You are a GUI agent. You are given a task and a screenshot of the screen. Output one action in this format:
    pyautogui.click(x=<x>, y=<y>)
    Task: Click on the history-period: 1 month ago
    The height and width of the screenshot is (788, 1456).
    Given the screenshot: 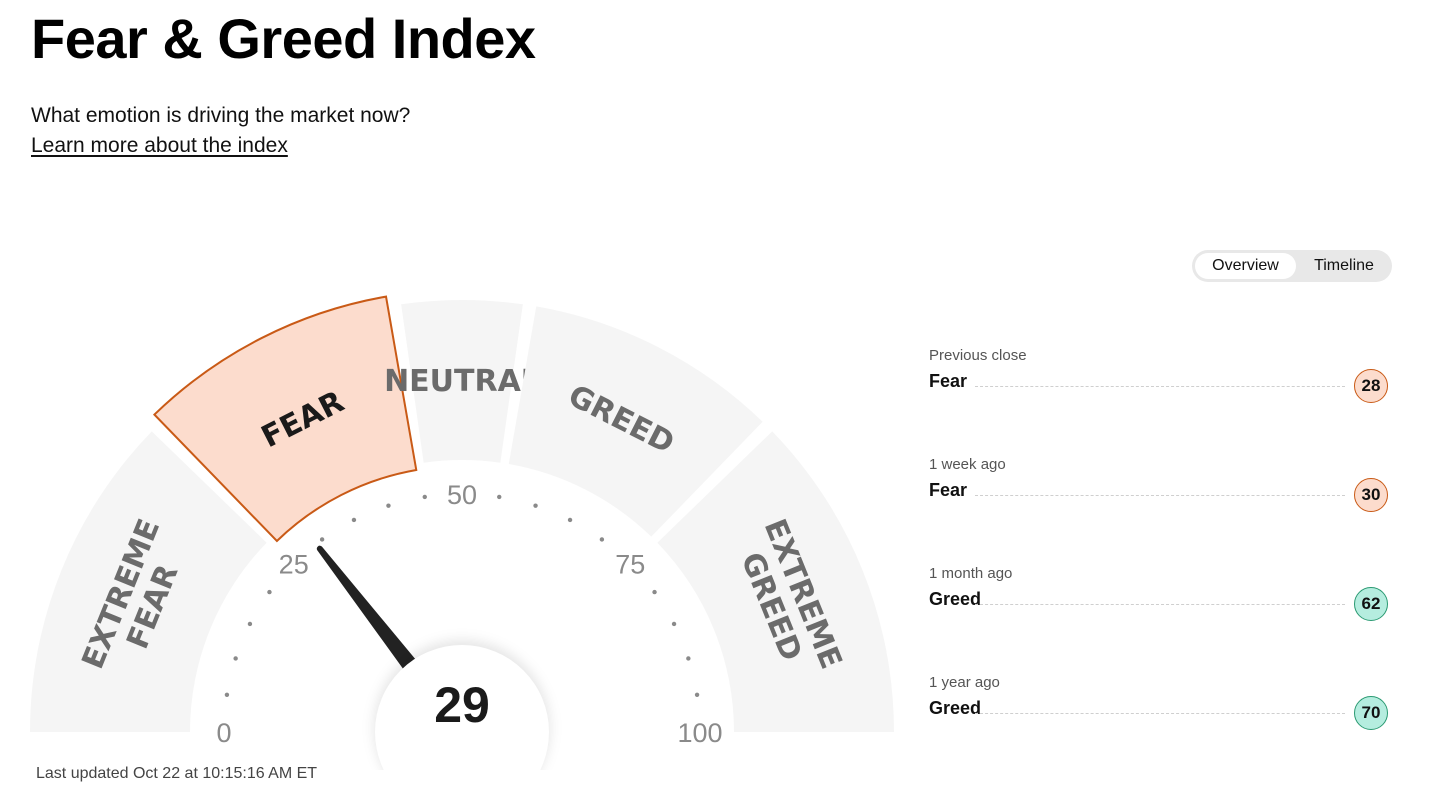 What is the action you would take?
    pyautogui.click(x=971, y=573)
    